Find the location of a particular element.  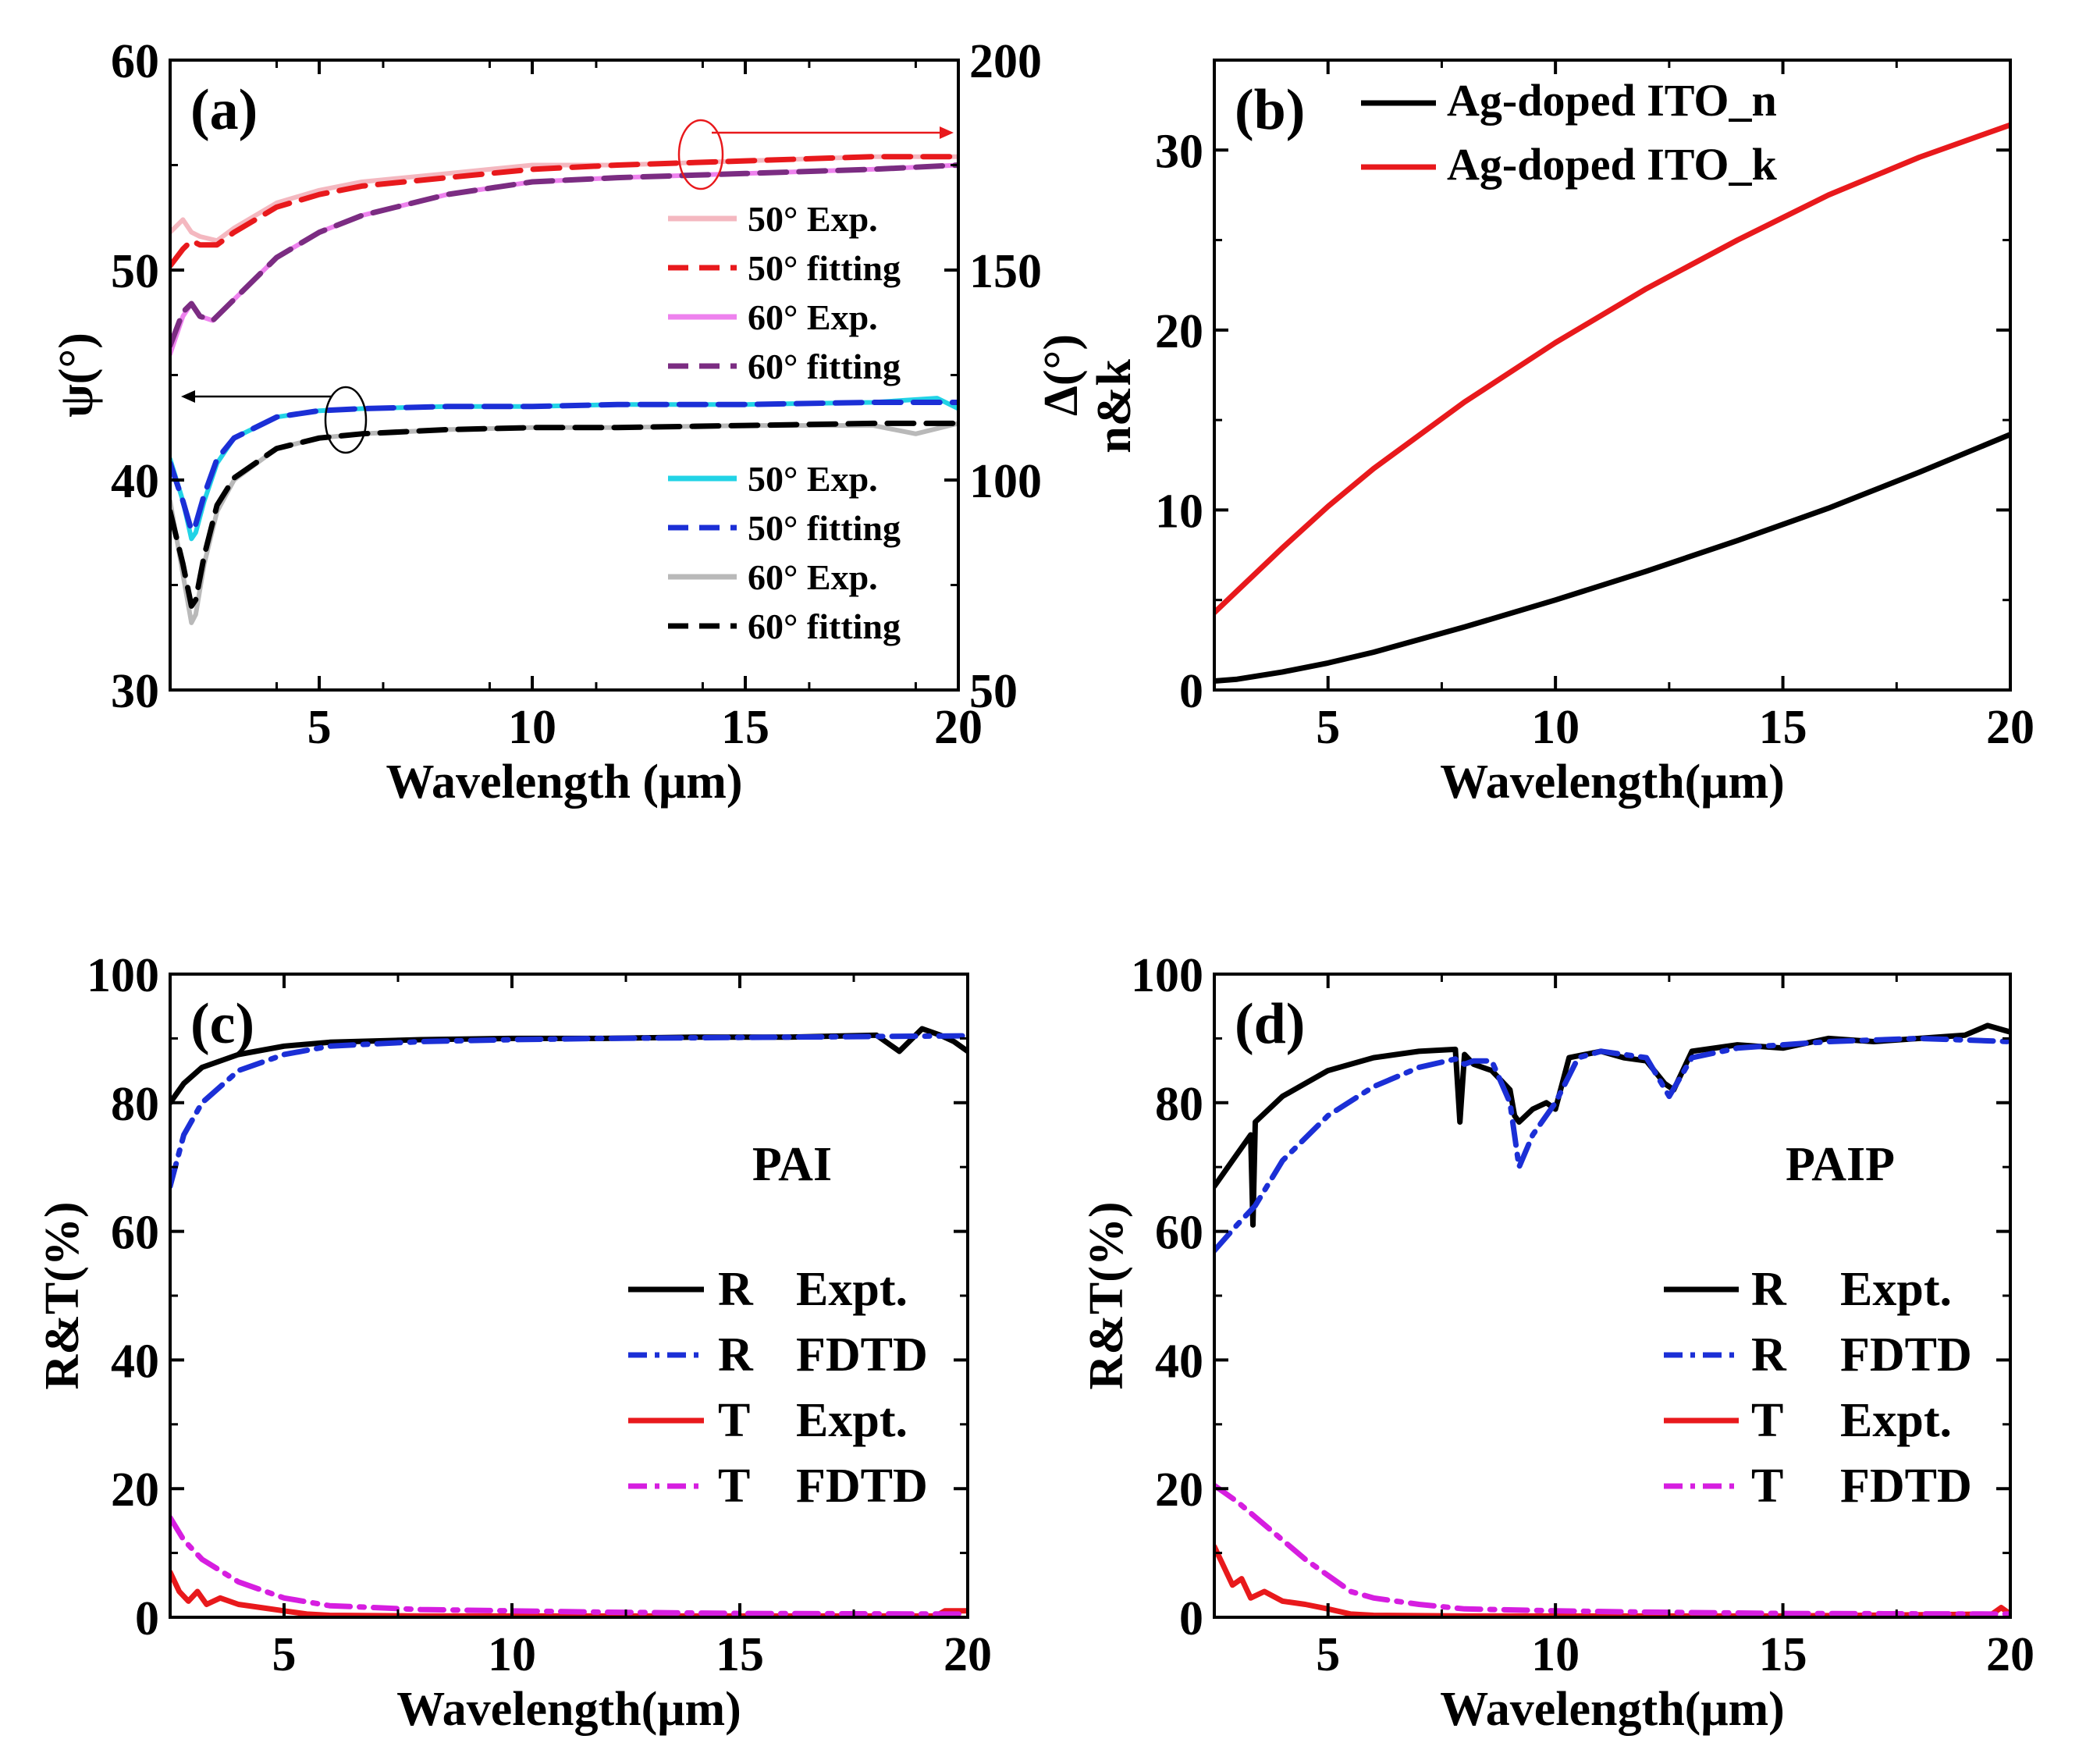

series-line-r-fdtd is located at coordinates (1612, 1144).